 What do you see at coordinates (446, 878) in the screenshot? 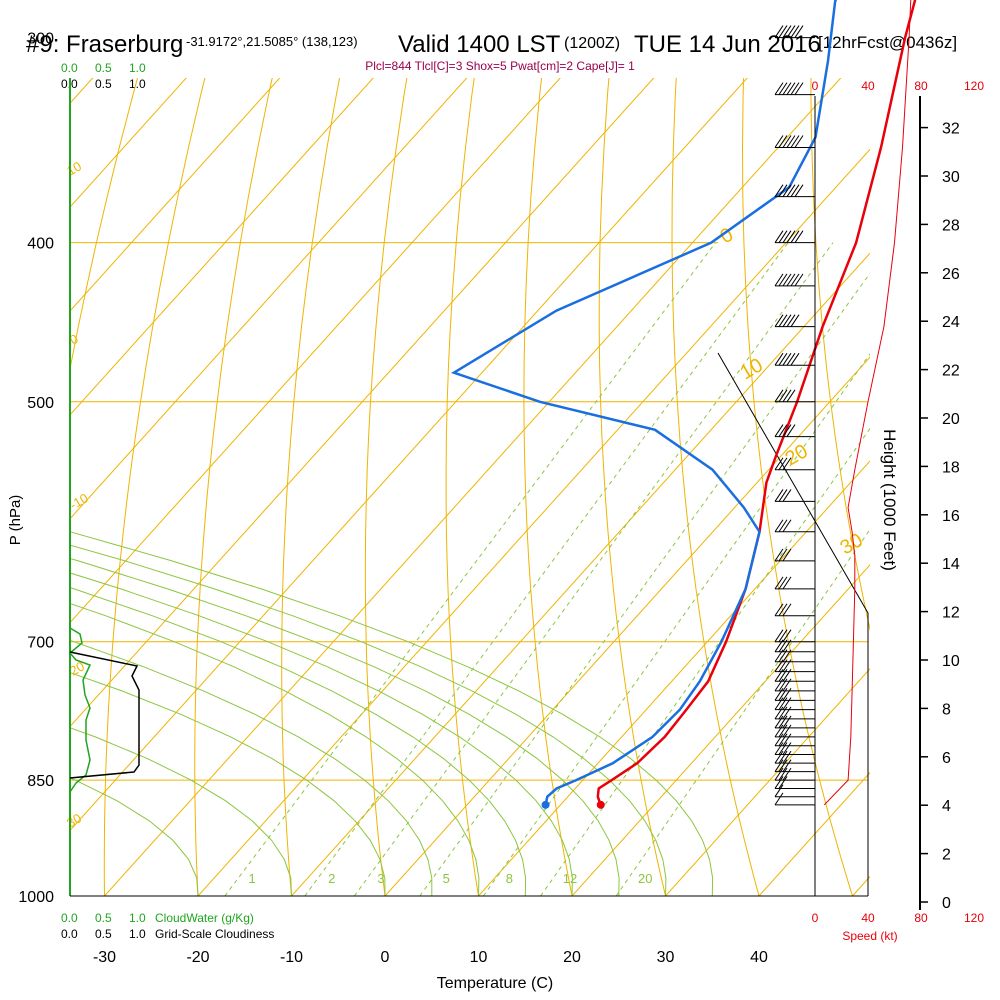
I see `mixing-ratio-label: 5` at bounding box center [446, 878].